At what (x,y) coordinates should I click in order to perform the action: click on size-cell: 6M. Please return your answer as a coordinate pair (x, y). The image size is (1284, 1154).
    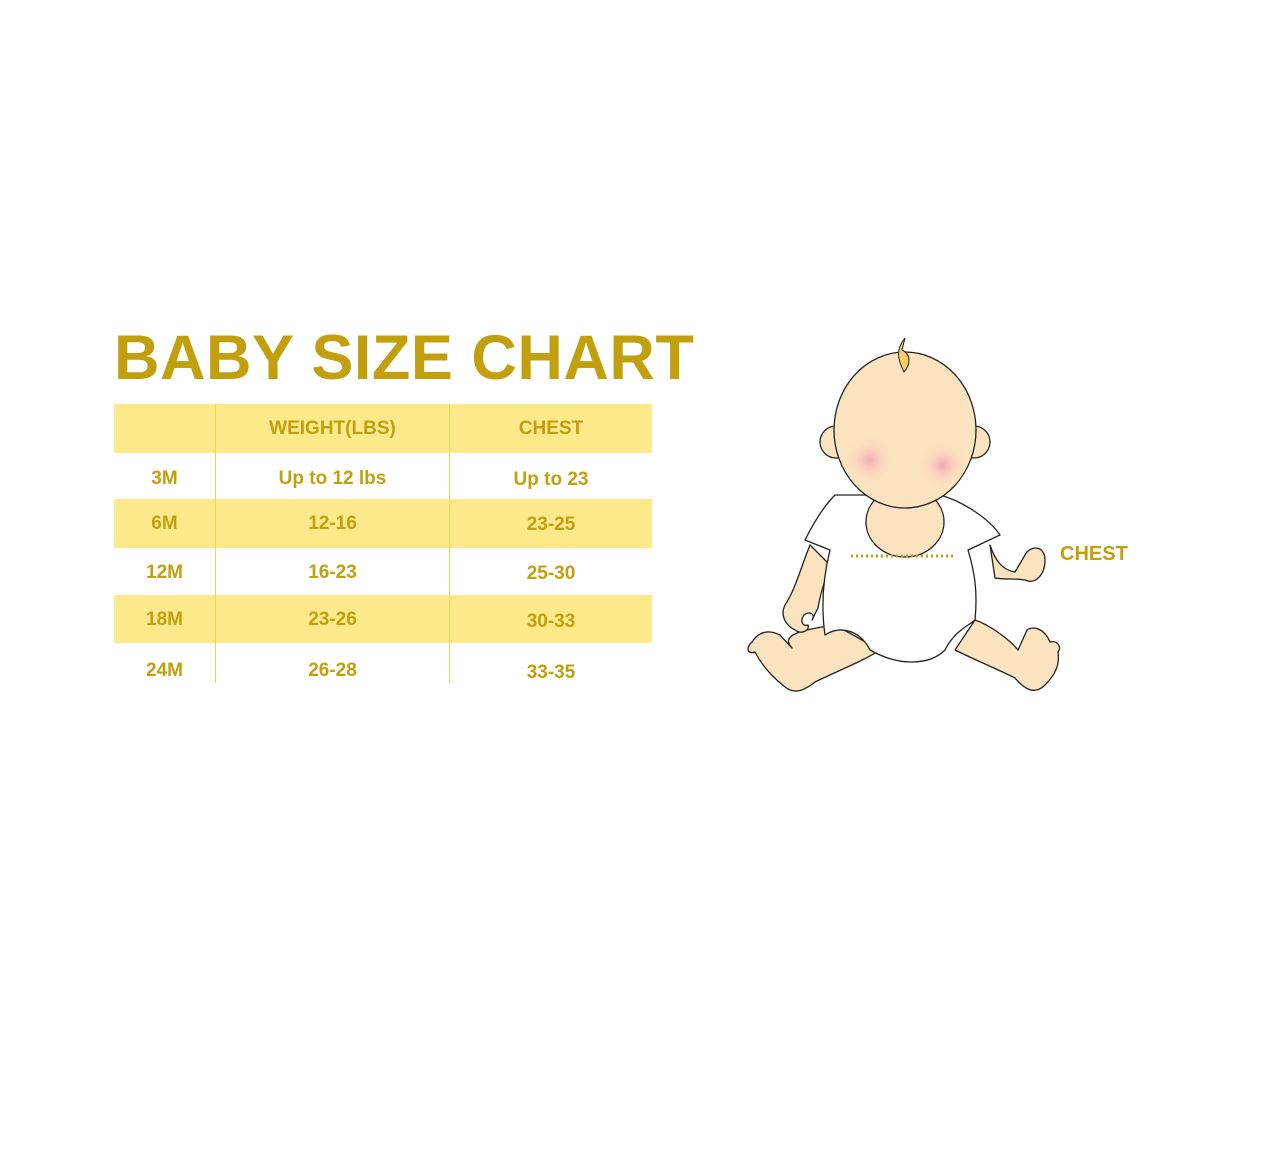
    Looking at the image, I should click on (165, 523).